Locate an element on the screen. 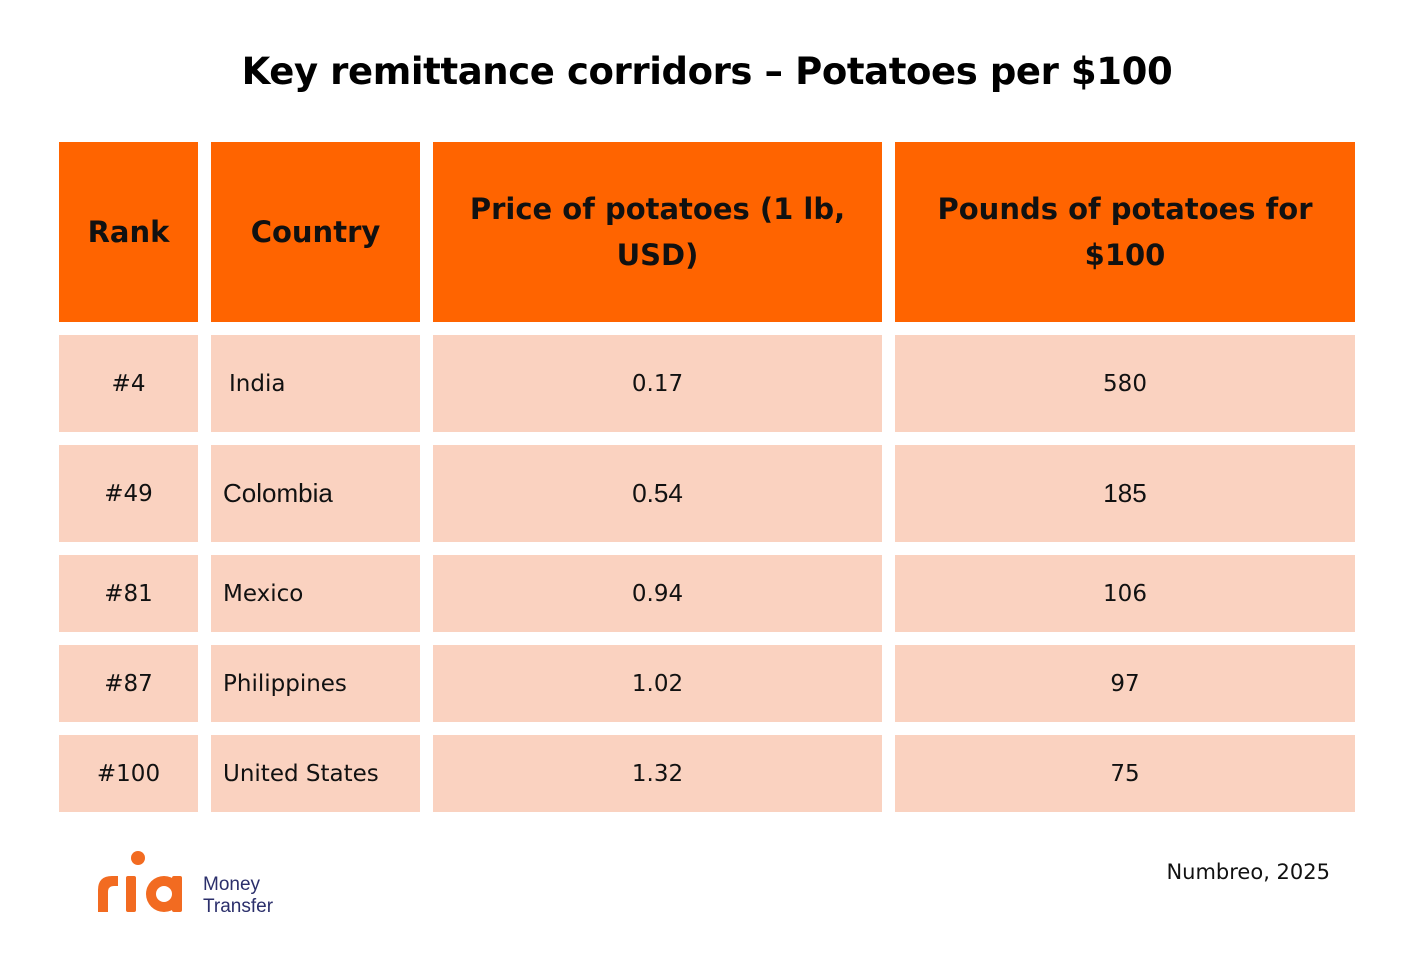  source-note: Numbreo, 2025 is located at coordinates (1248, 872).